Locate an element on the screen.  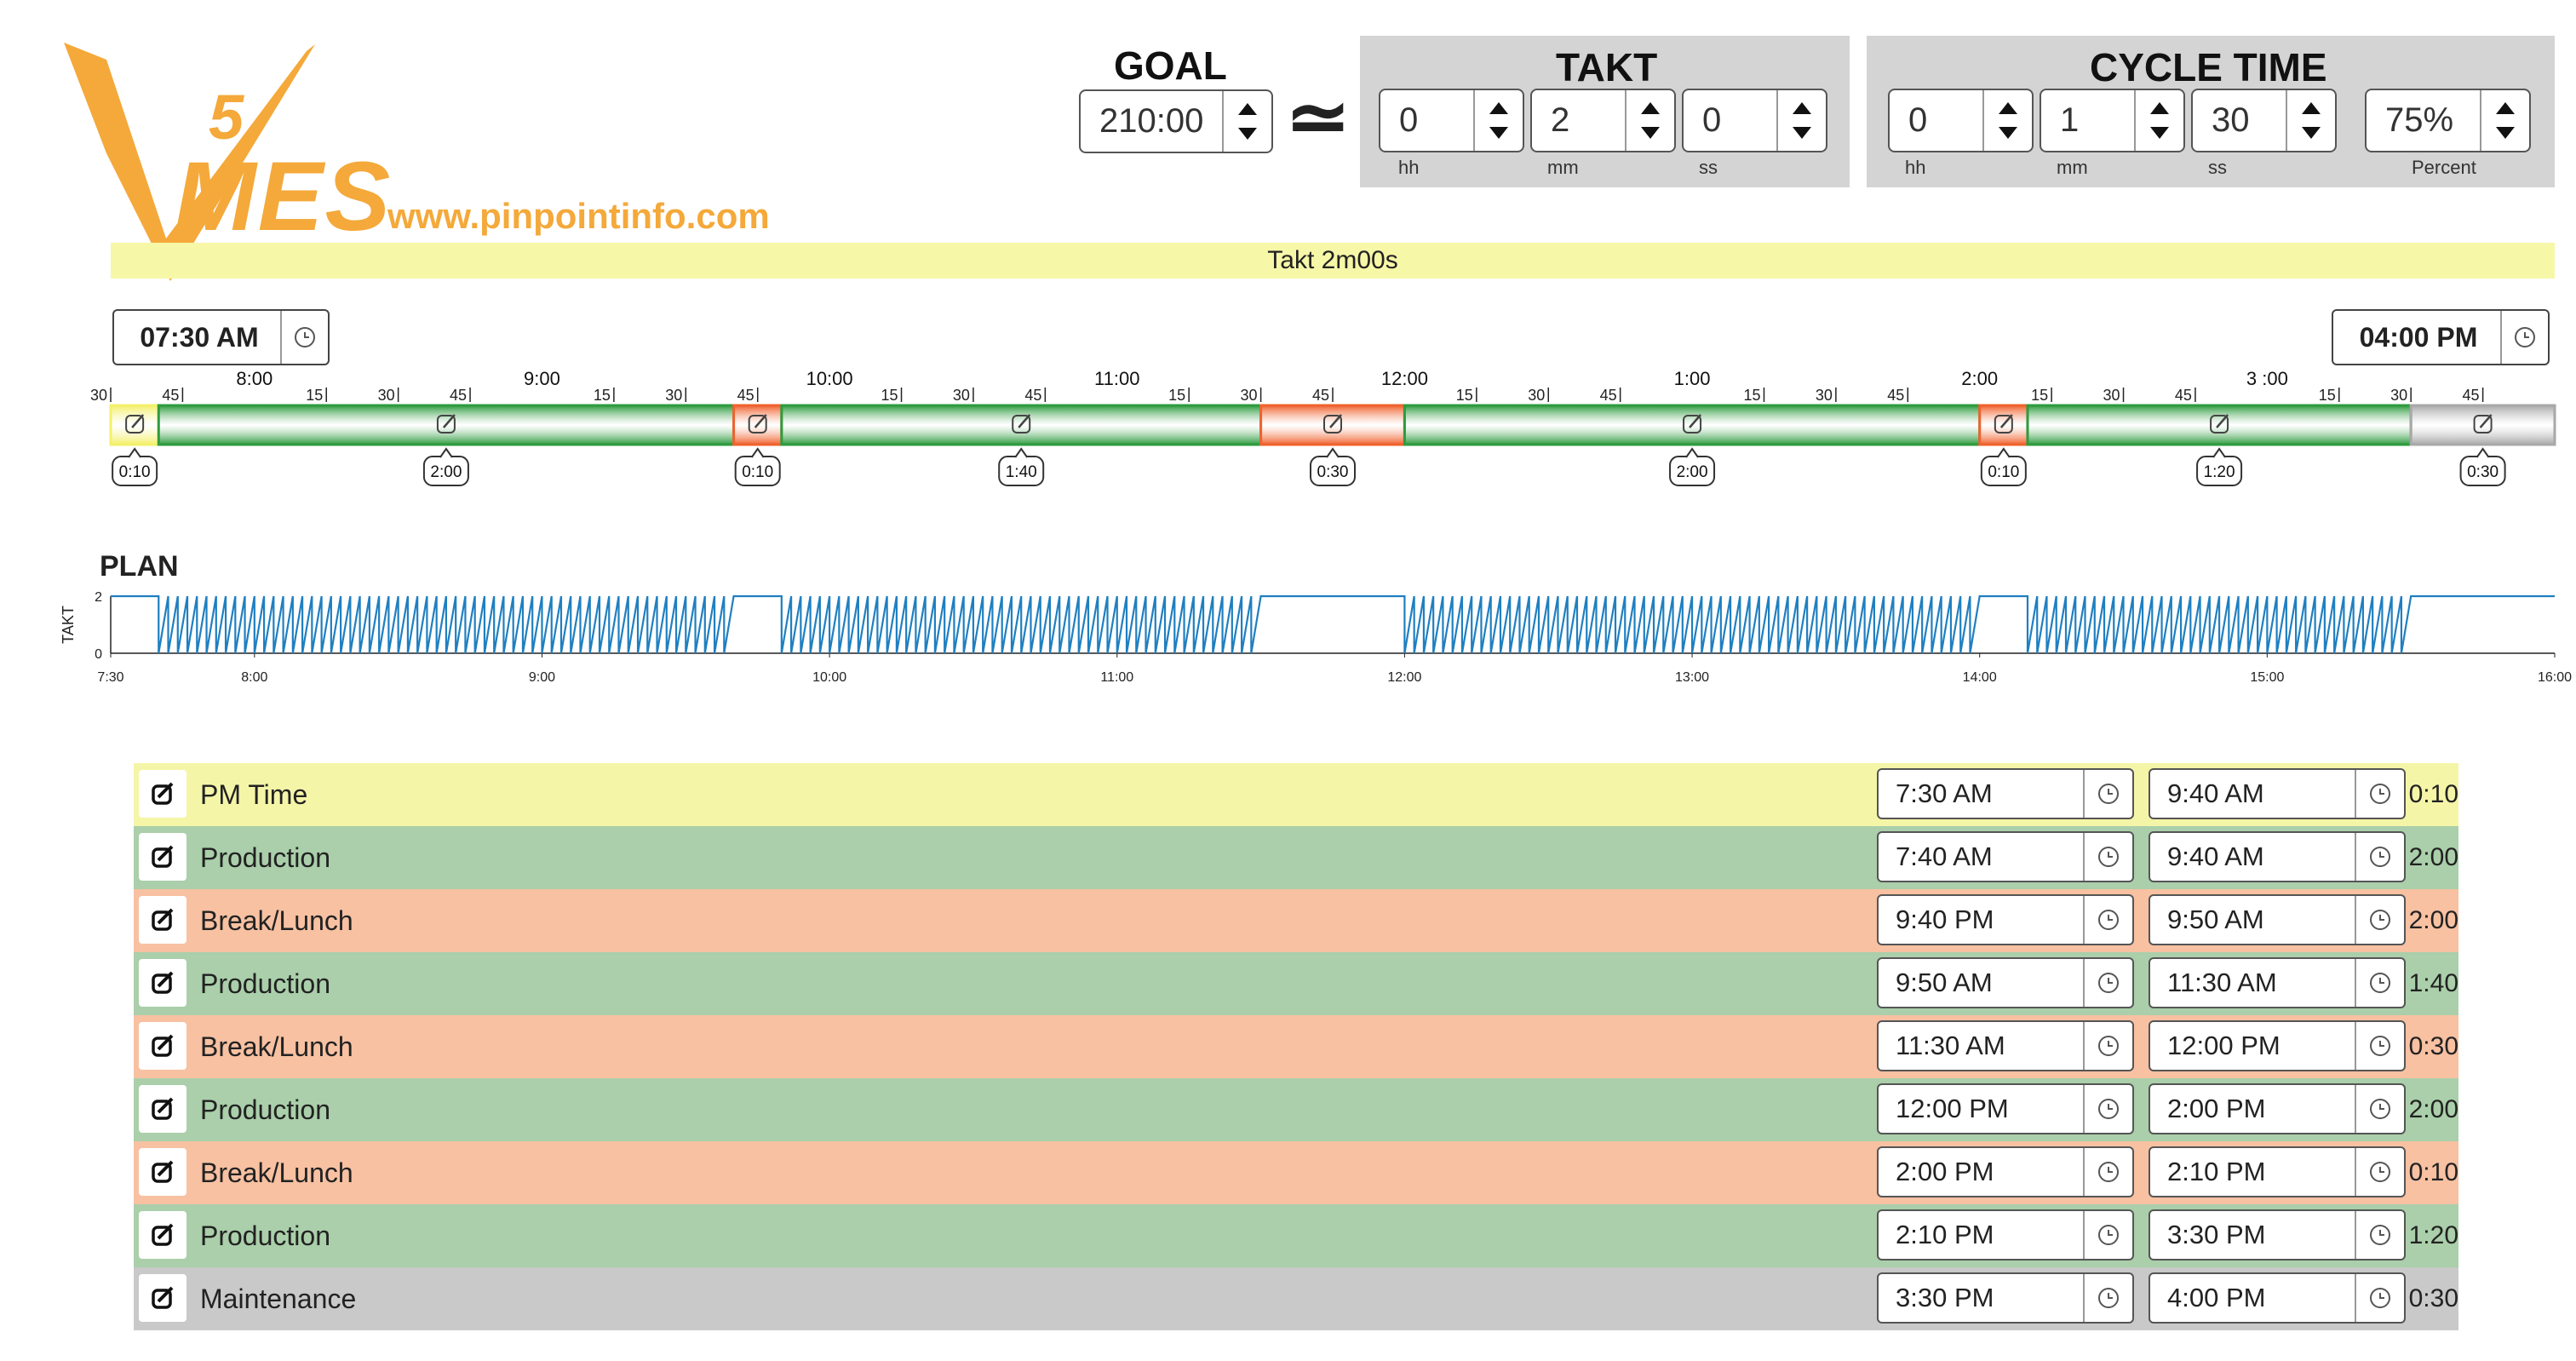
timeline-segment-maintenance is located at coordinates (2482, 425).